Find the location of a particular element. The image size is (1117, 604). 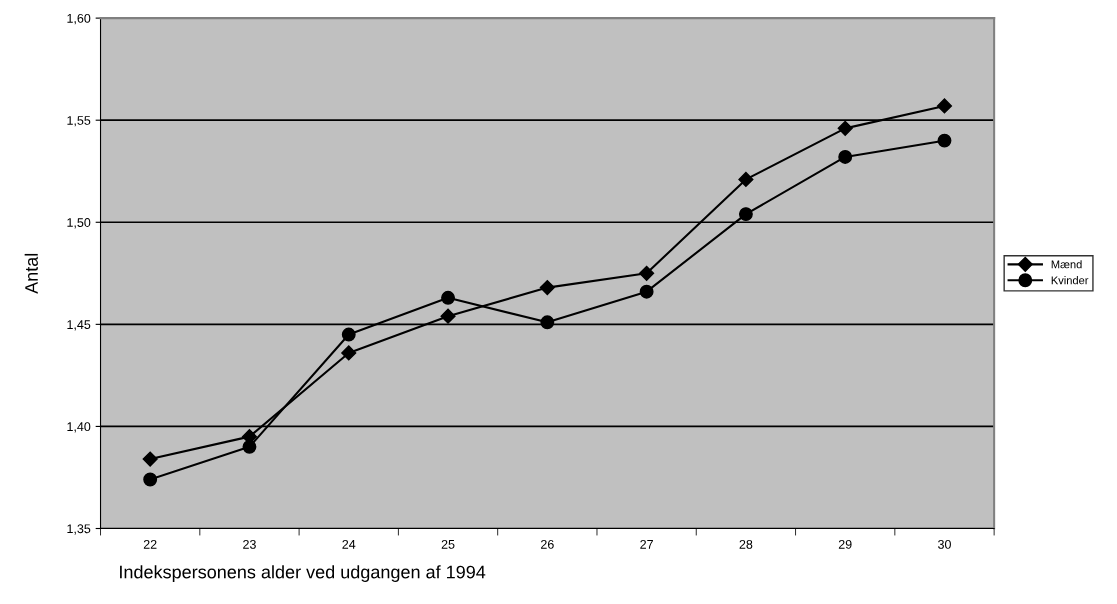

x-tick-label: 26 is located at coordinates (547, 544).